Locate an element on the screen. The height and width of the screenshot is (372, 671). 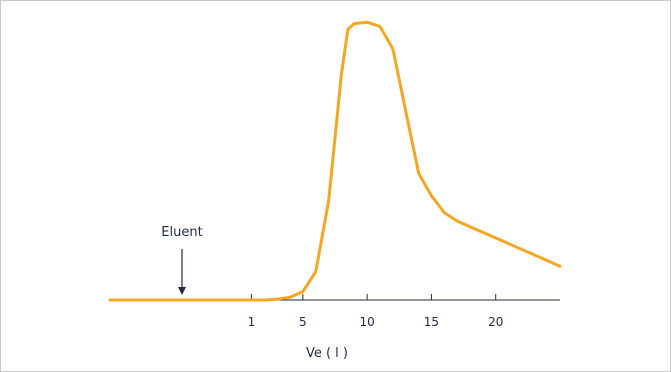
x-axis-label: Ve ( l ) is located at coordinates (327, 353).